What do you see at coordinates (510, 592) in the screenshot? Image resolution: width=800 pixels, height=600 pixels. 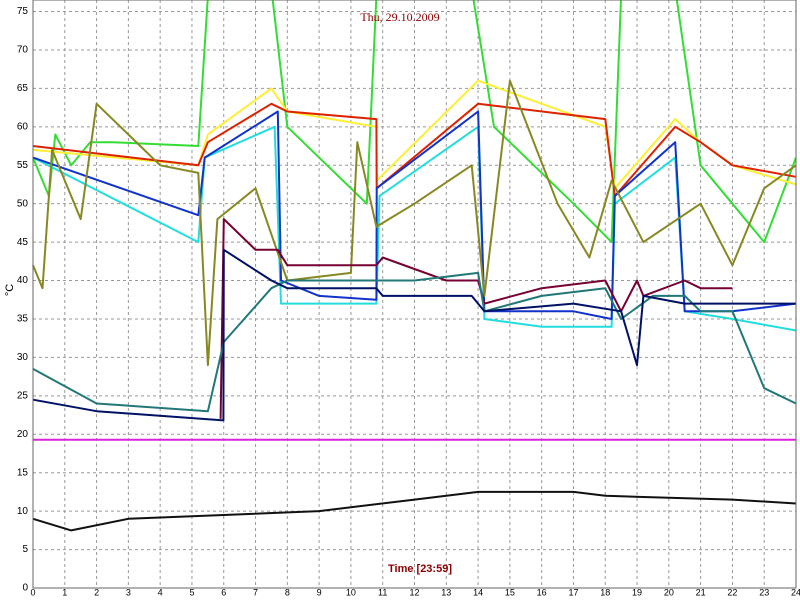 I see `x-tick-label: 15` at bounding box center [510, 592].